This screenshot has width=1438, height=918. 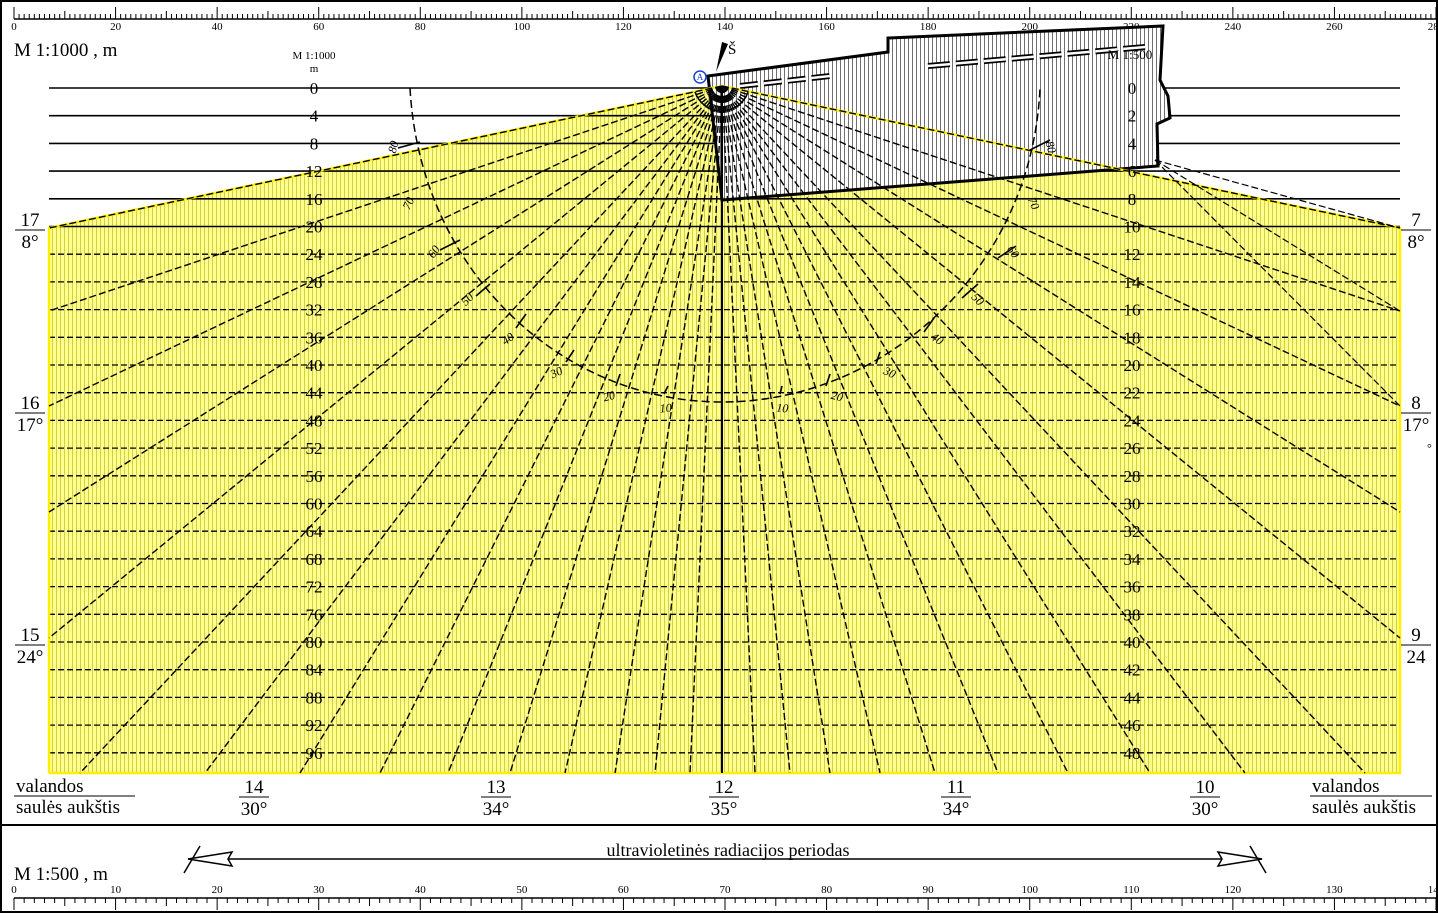 I want to click on uv-period-arrow, so click(x=725, y=859).